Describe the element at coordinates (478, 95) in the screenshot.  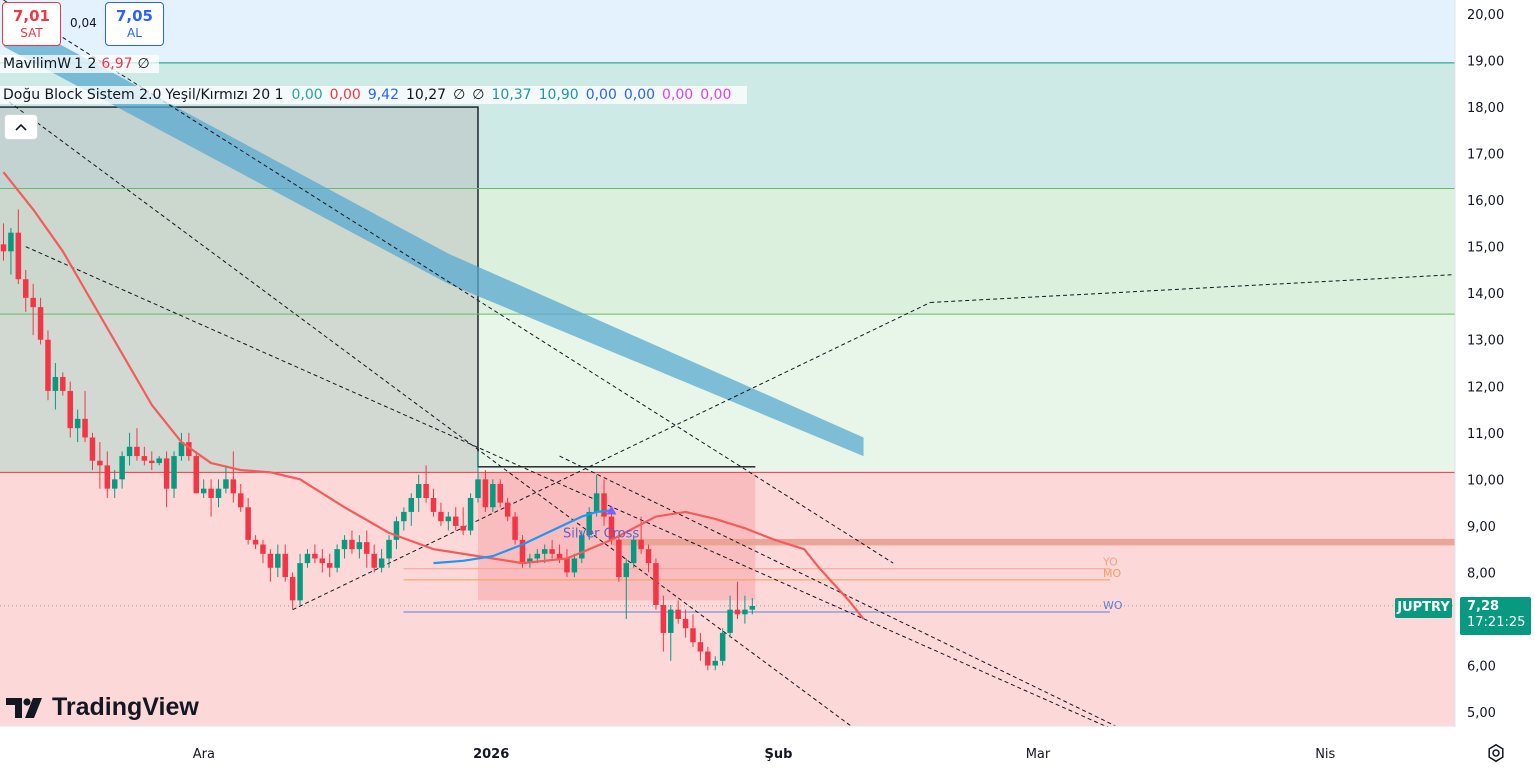
I see `legend-dogu-value: ∅` at that location.